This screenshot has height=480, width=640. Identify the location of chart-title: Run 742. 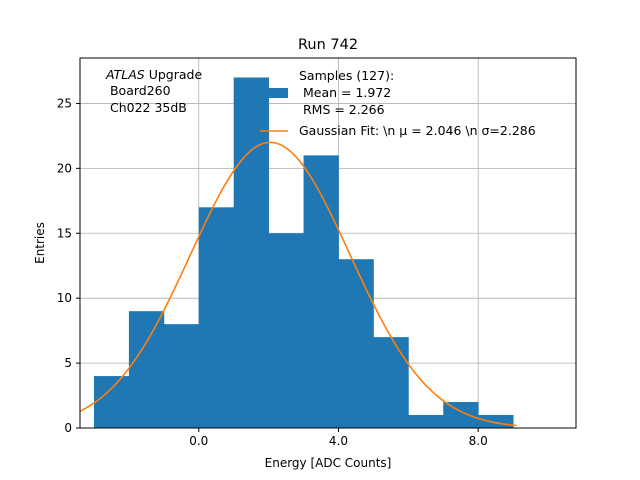
(328, 45).